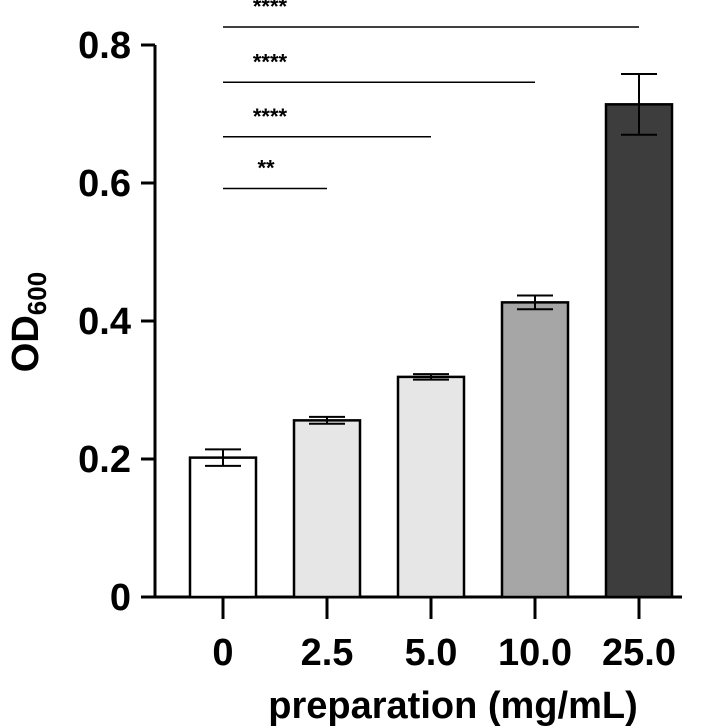 This screenshot has width=708, height=728. I want to click on y-axis-title-main: OD, so click(26, 343).